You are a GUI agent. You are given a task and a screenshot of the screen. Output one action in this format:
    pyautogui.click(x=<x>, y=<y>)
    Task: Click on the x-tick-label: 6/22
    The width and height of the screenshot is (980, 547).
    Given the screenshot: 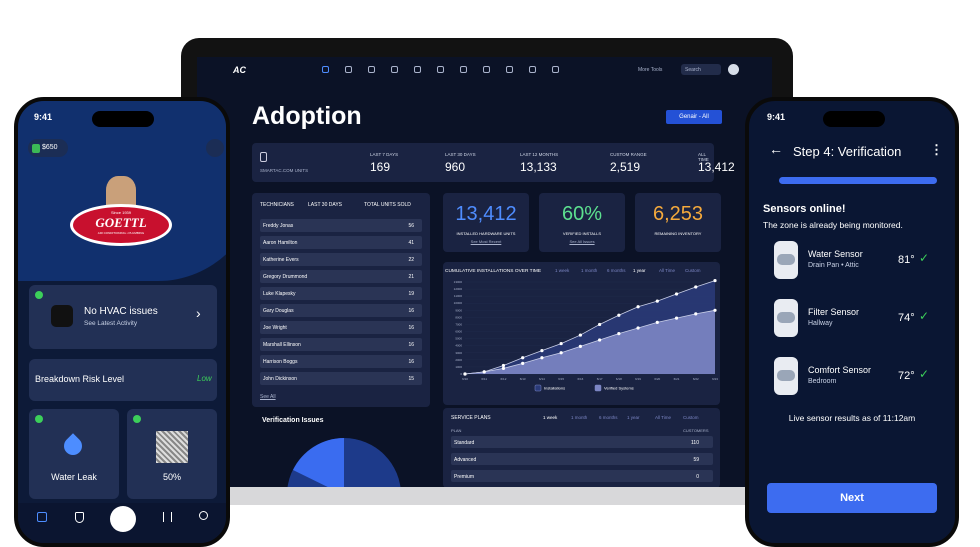 What is the action you would take?
    pyautogui.click(x=696, y=379)
    